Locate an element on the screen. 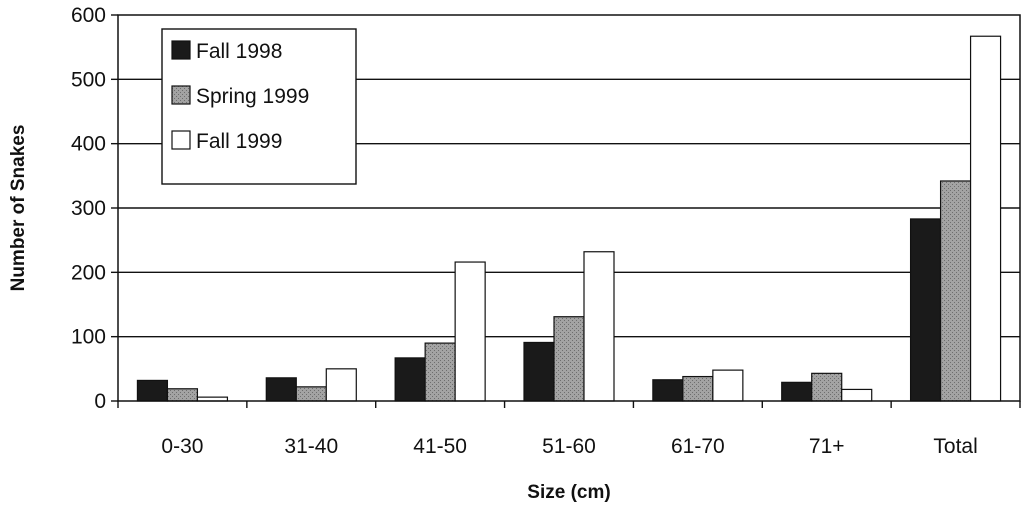  bar-fall-1999-total is located at coordinates (985, 218).